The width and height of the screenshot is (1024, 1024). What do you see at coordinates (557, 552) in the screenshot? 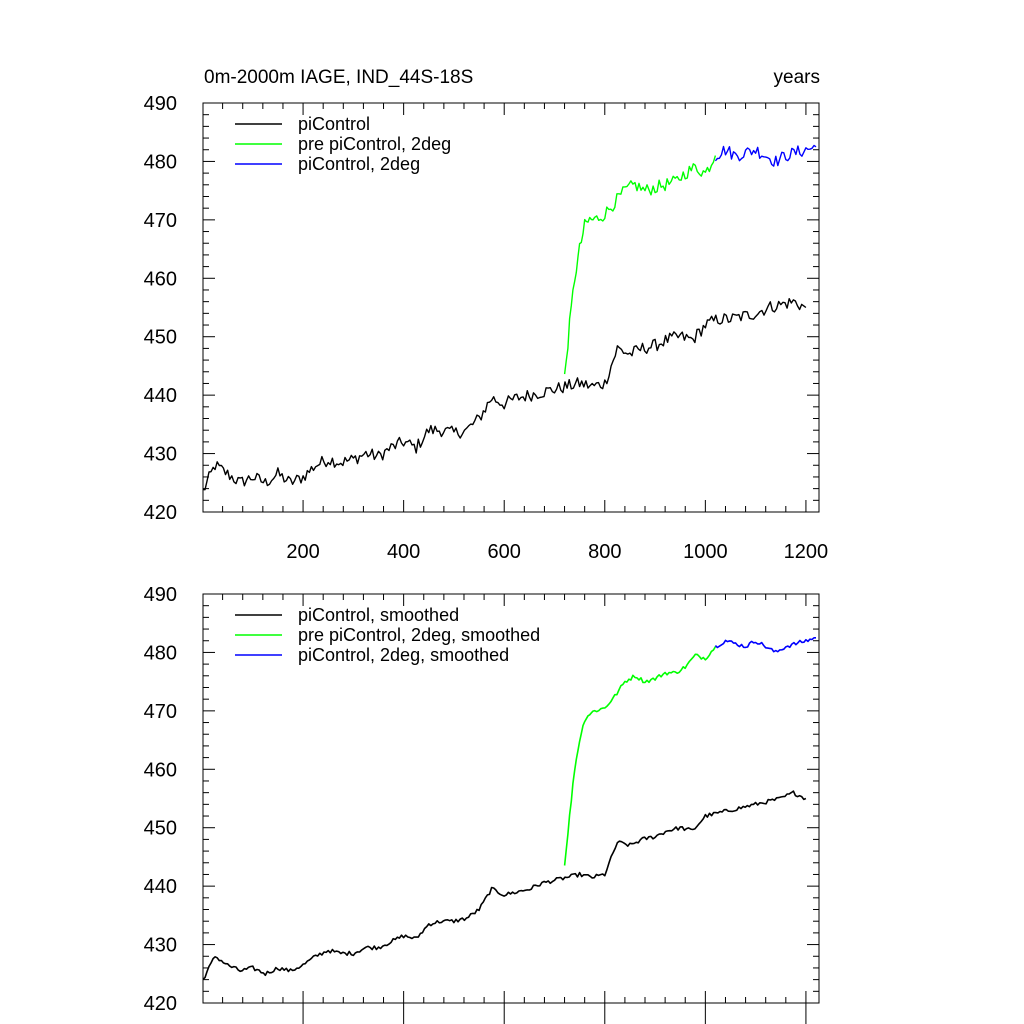
I see `x-axis-labels: 200 400 600 800 1000 1200` at bounding box center [557, 552].